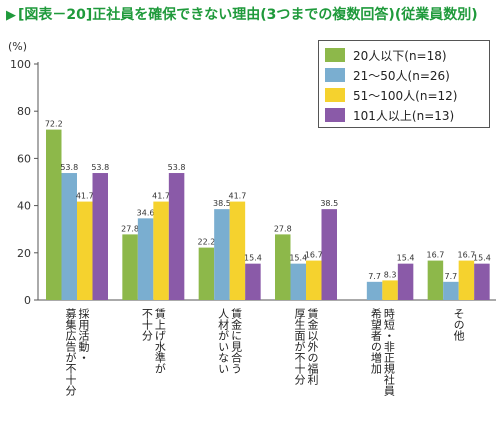 The height and width of the screenshot is (425, 500). Describe the element at coordinates (20, 64) in the screenshot. I see `y-tick-label: 100` at that location.